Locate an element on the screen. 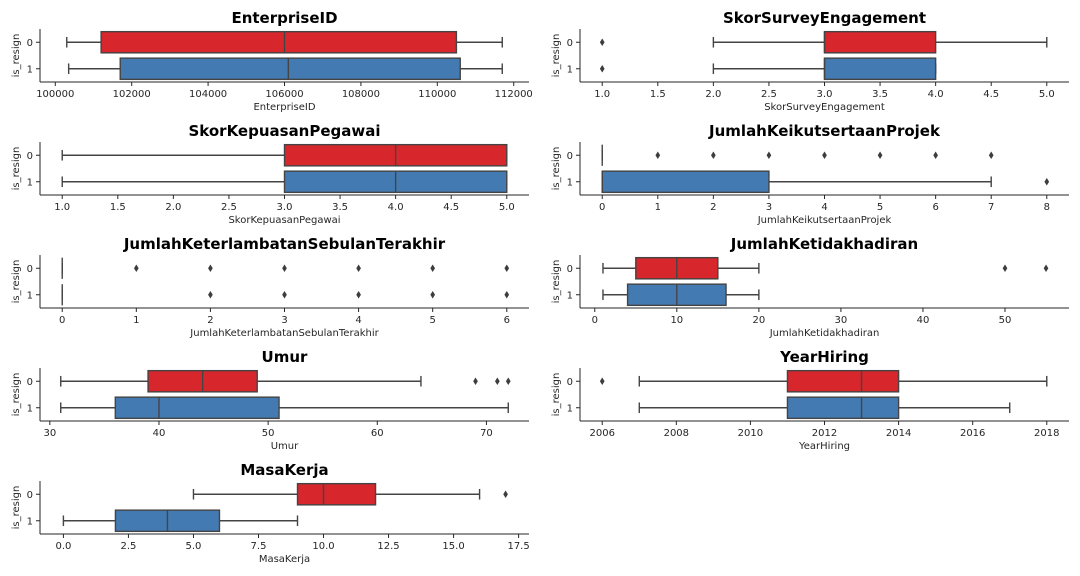  x-tick-label: 5 is located at coordinates (432, 320).